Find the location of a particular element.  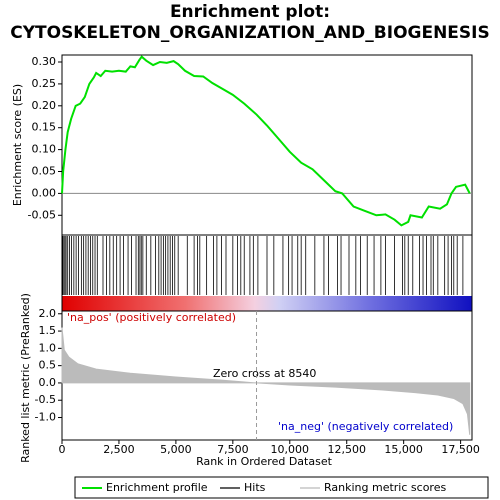

y-axis-label: Enrichment score (ES) is located at coordinates (17, 145).